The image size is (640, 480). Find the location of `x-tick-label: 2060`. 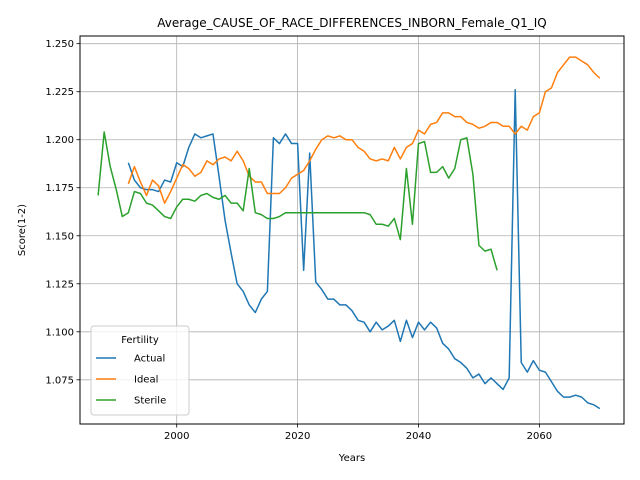

x-tick-label: 2060 is located at coordinates (539, 436).